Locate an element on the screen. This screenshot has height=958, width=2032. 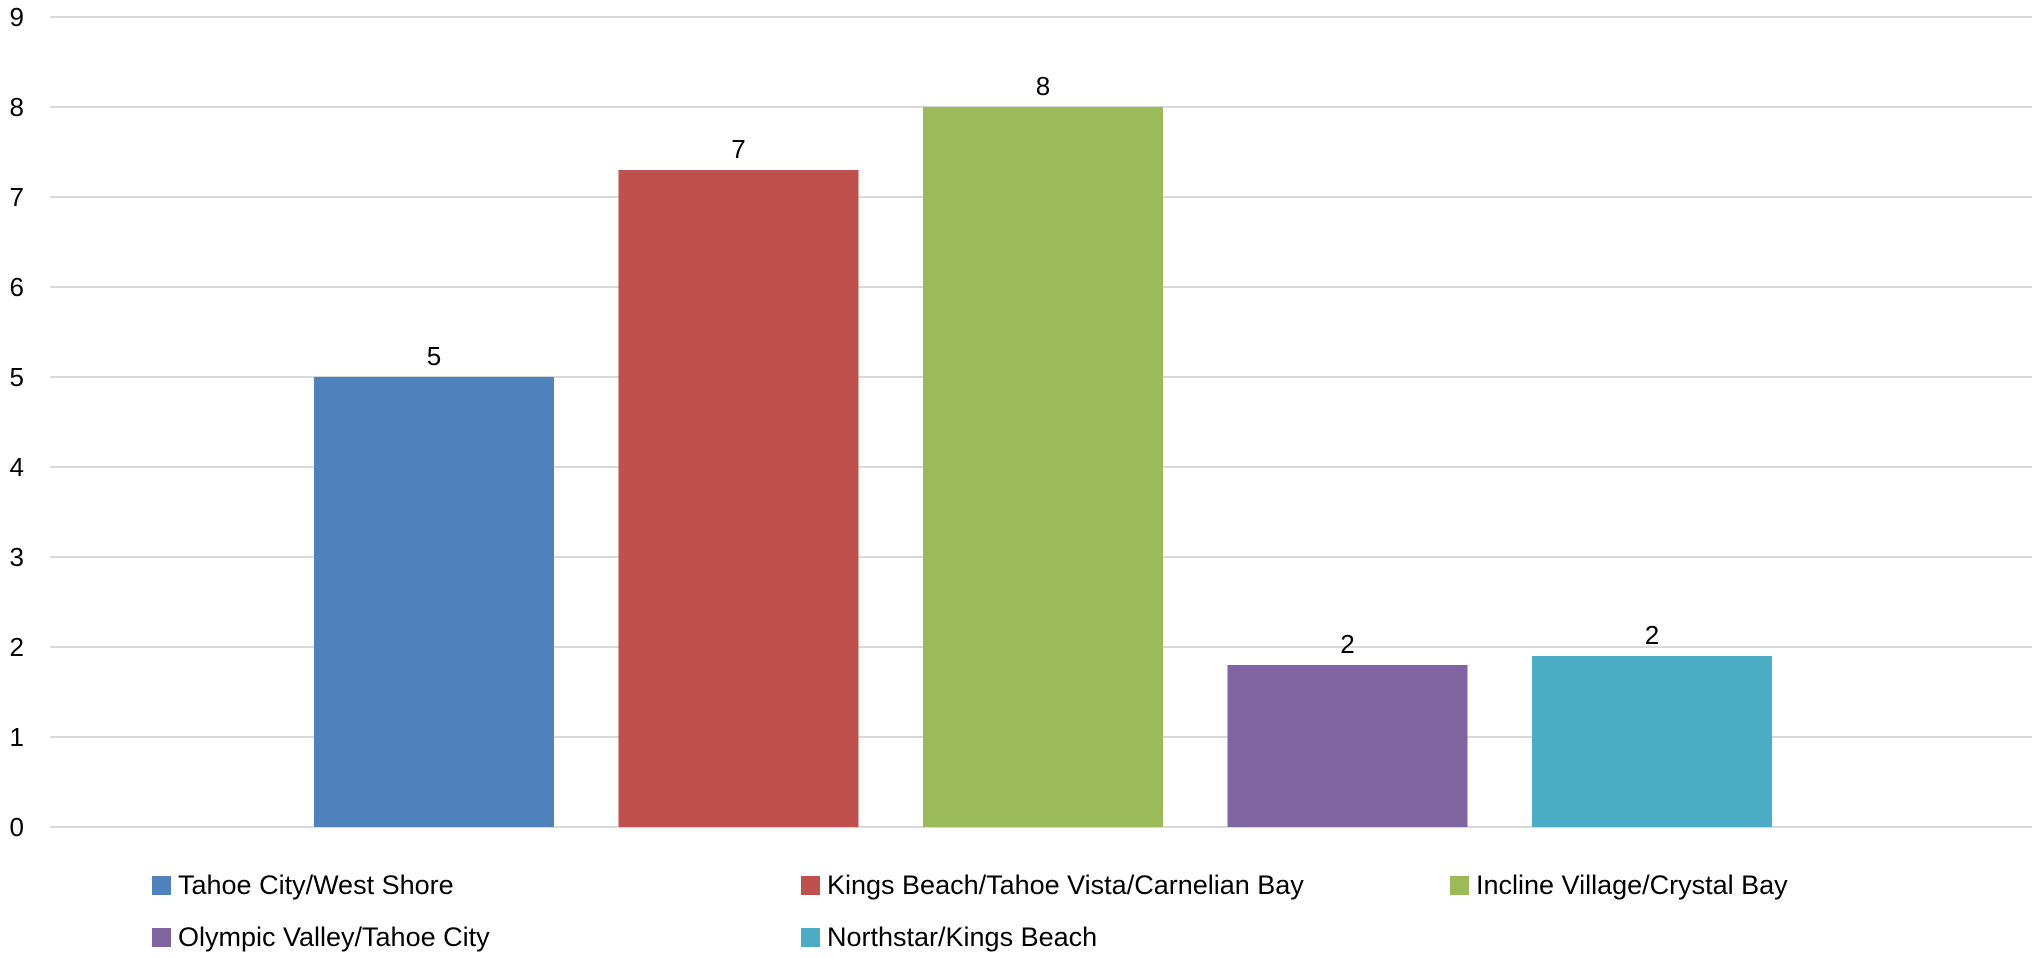
legend-item-incline-village-crystal-bay: Incline Village/Crystal Bay is located at coordinates (1619, 885).